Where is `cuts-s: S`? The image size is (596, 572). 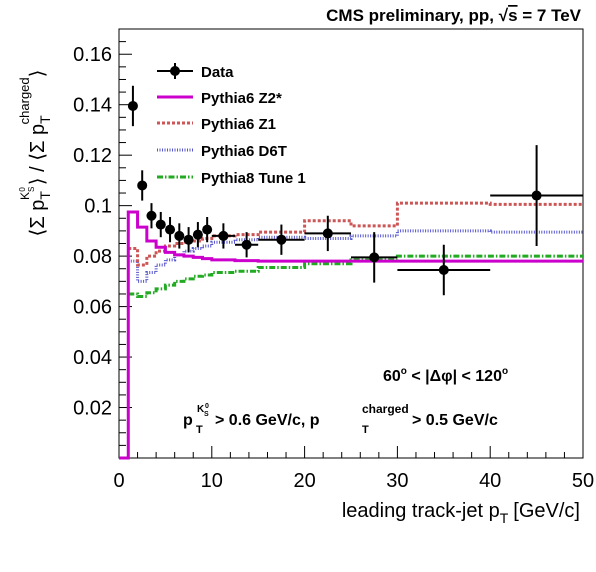 cuts-s: S is located at coordinates (206, 414).